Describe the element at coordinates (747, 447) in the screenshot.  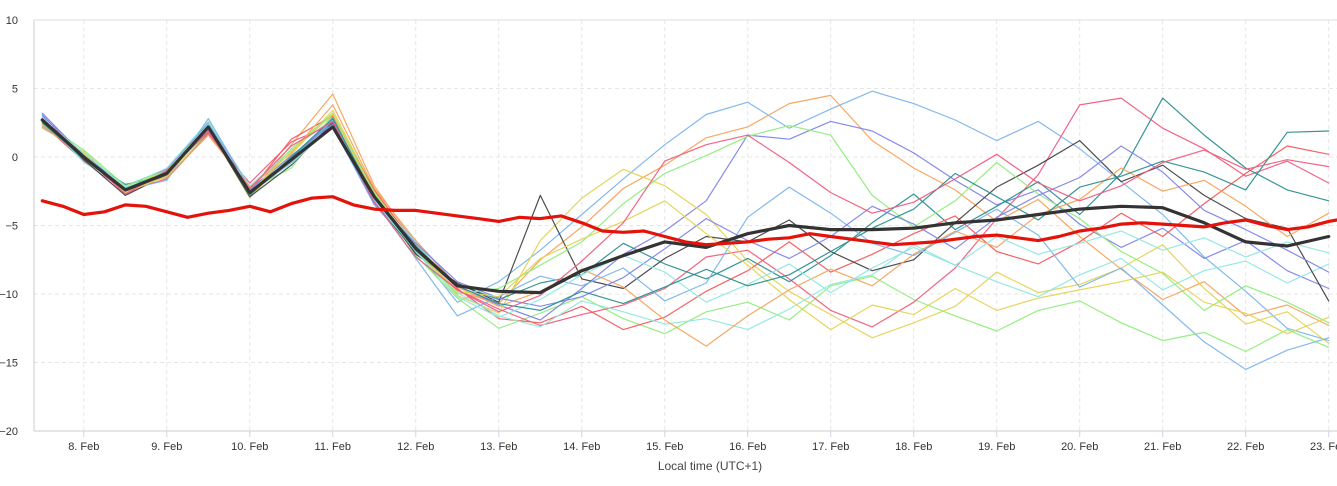
I see `x-tick-label: 16. Feb` at that location.